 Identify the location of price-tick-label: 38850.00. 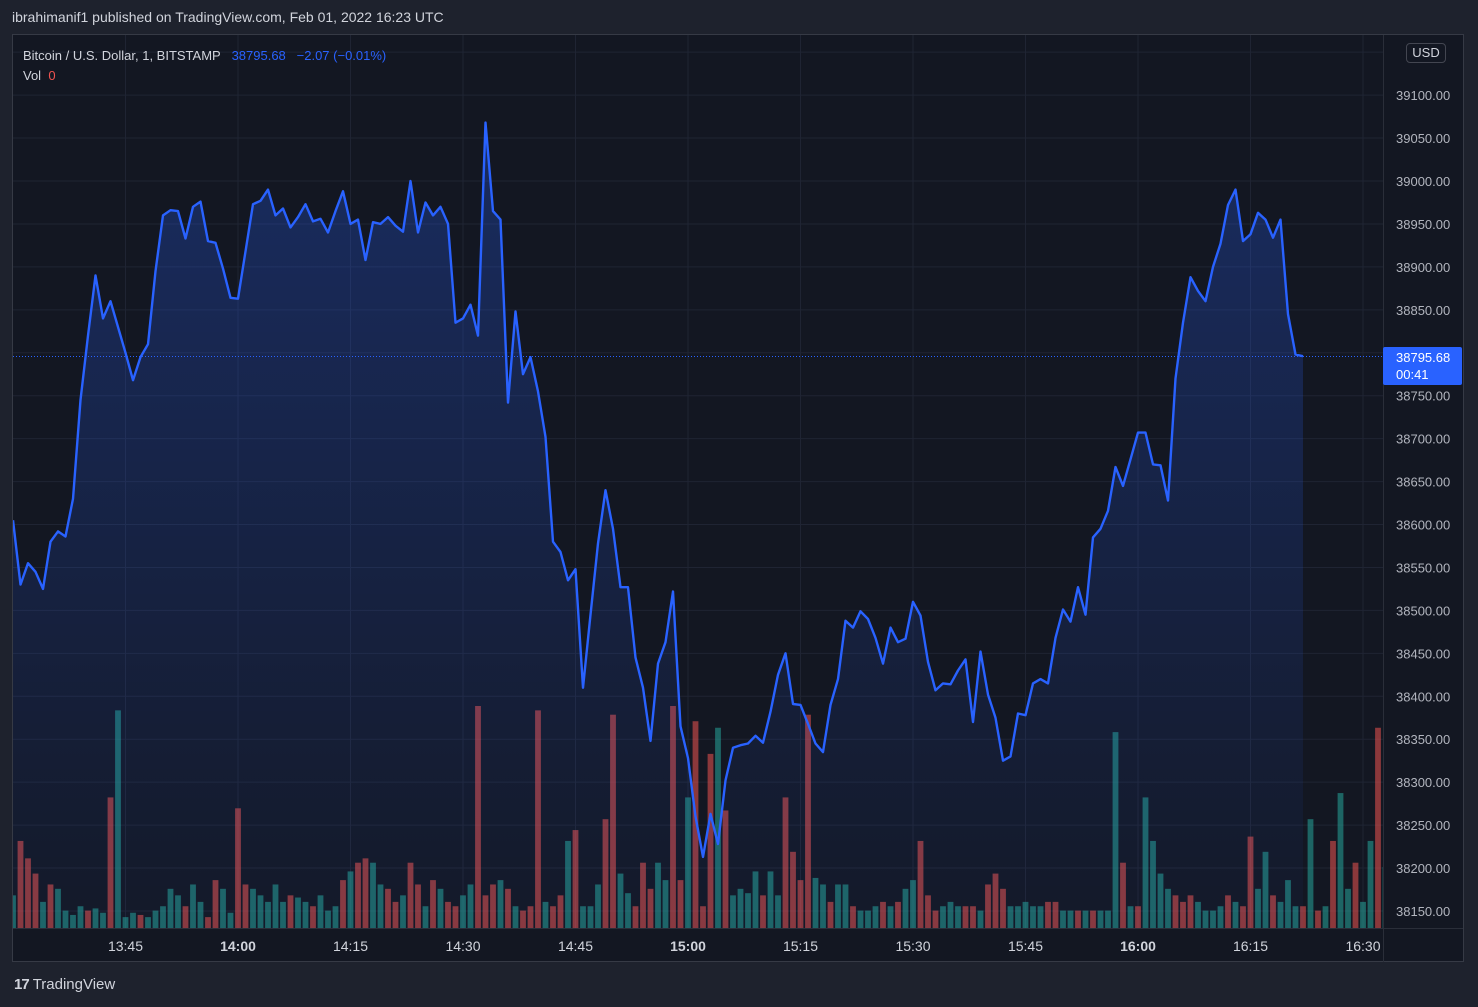
(1423, 310).